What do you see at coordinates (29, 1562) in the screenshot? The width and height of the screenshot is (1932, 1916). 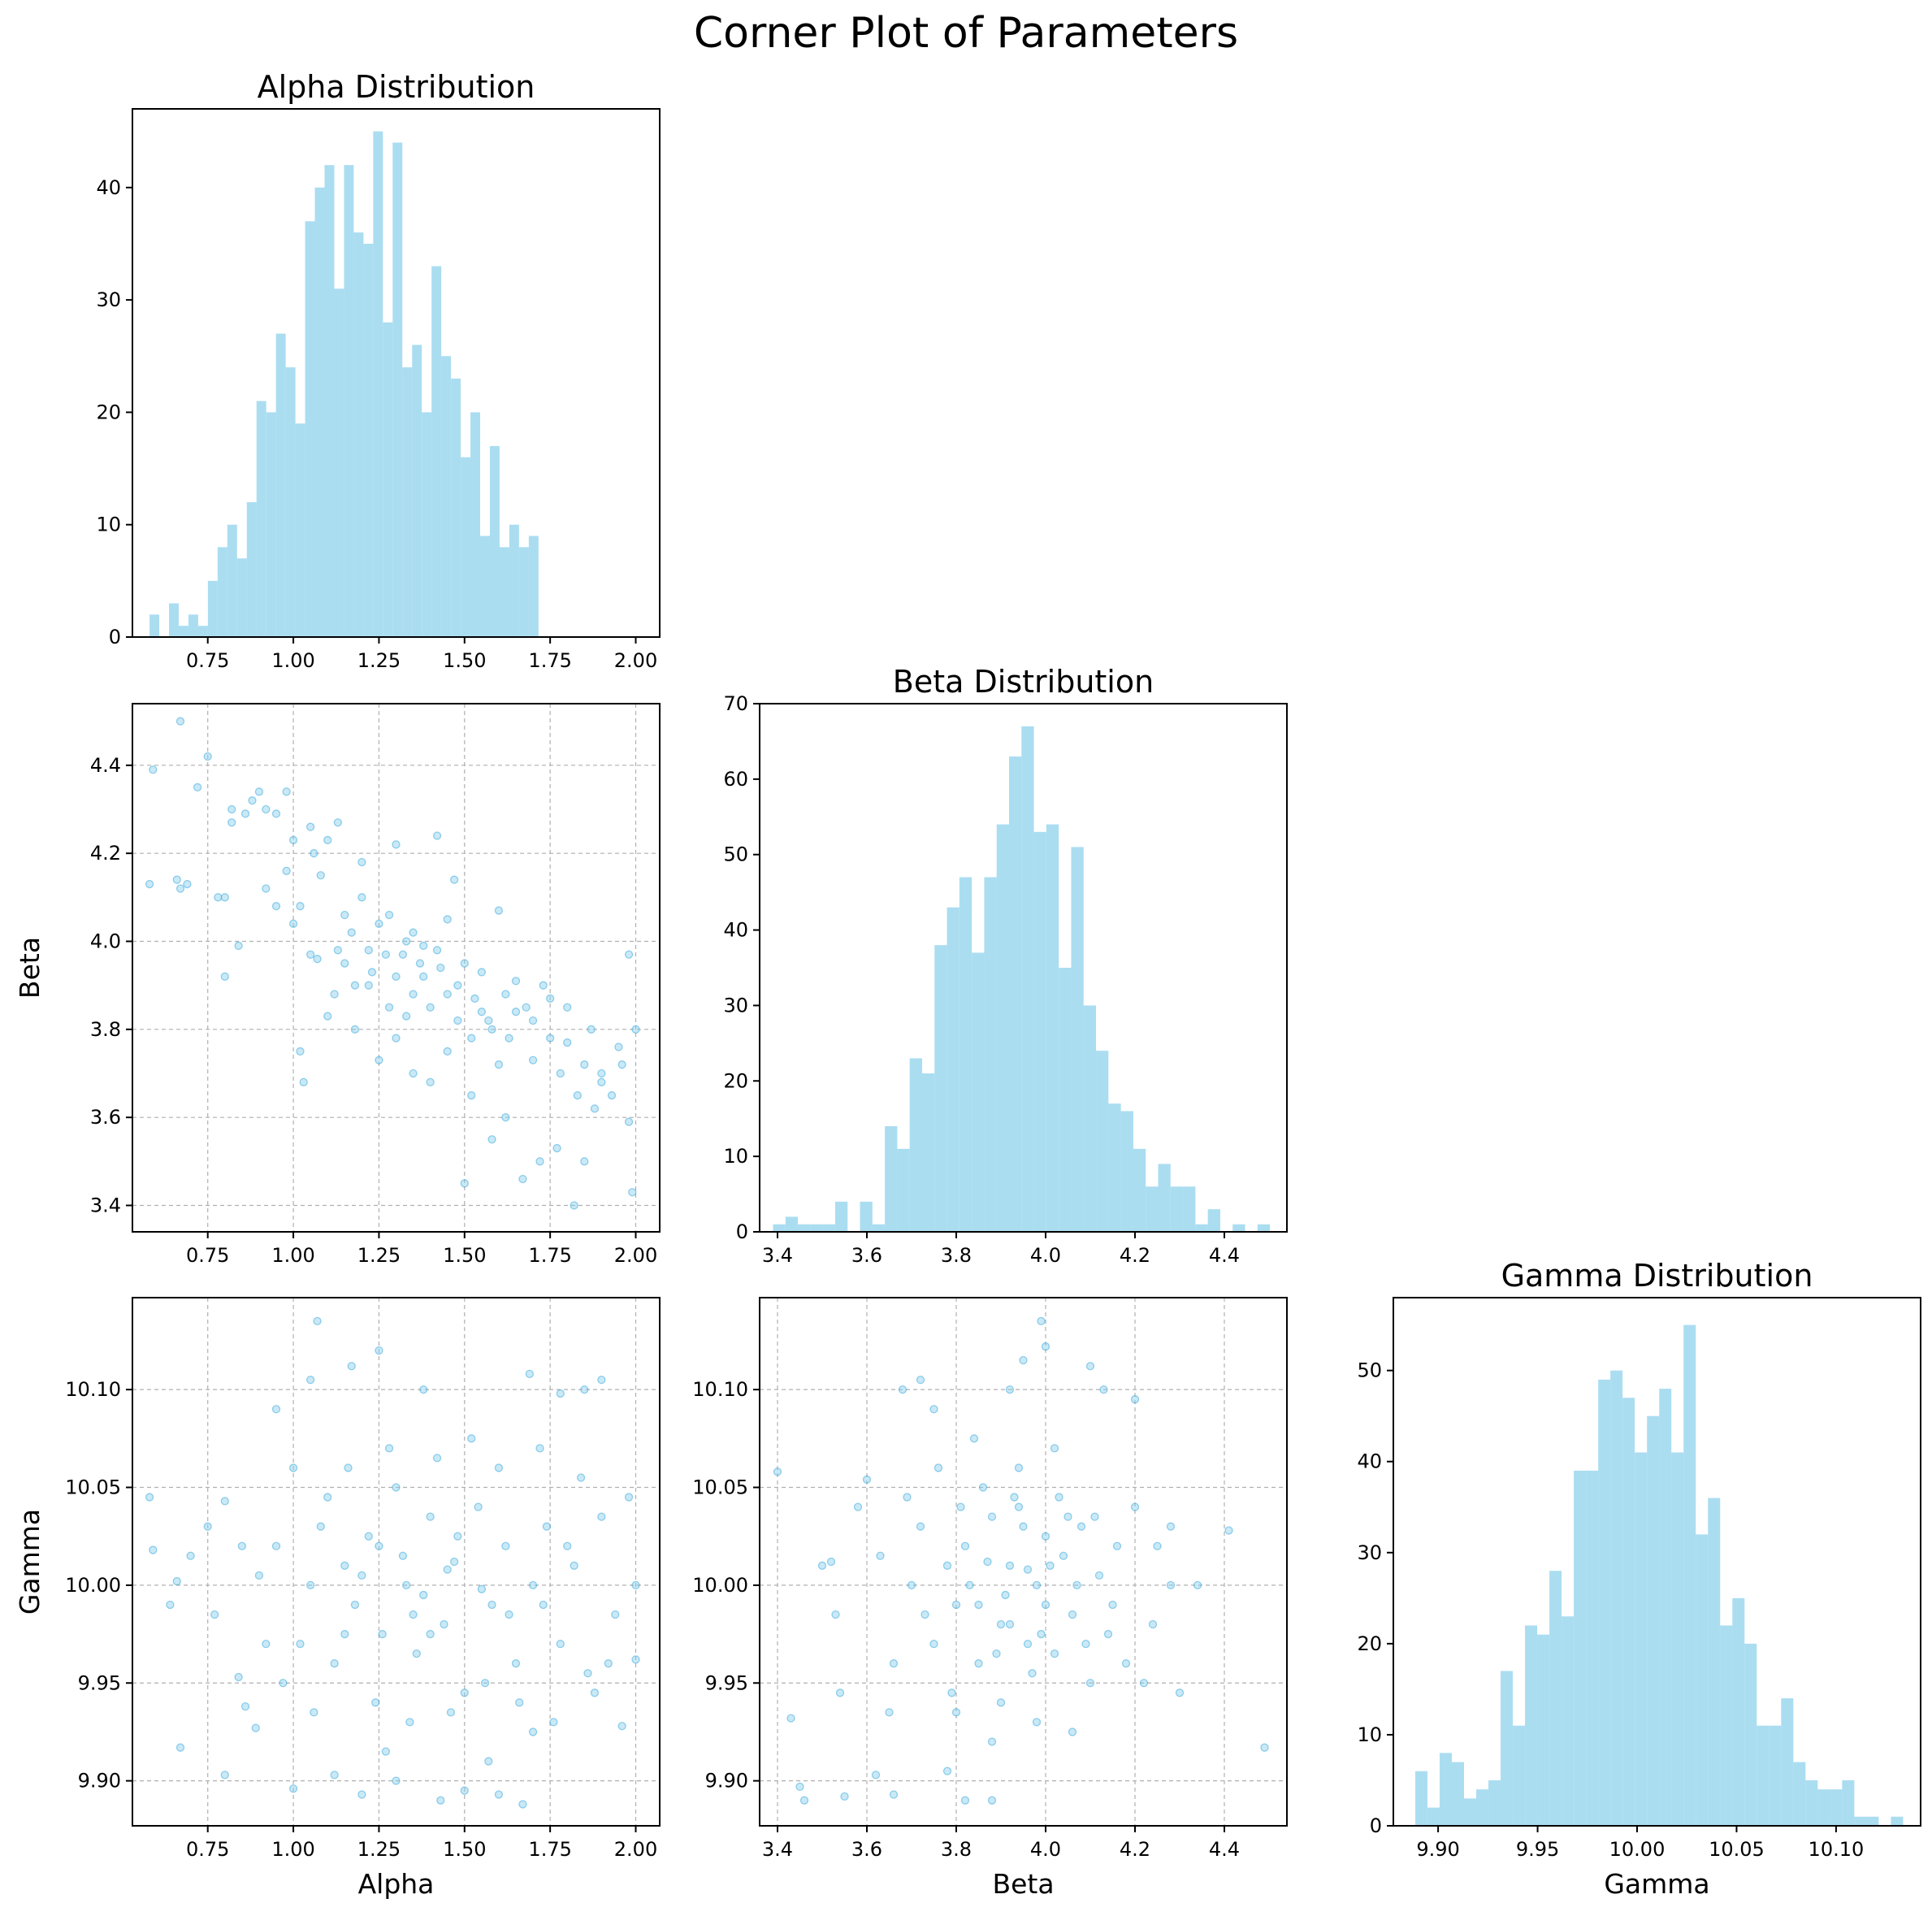 I see `alpha-gamma-scatter-y-axis-label: Gamma` at bounding box center [29, 1562].